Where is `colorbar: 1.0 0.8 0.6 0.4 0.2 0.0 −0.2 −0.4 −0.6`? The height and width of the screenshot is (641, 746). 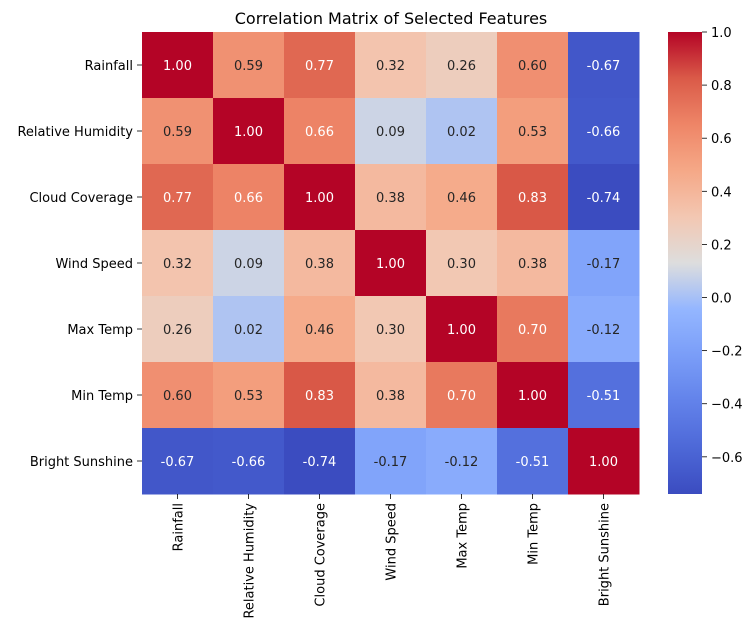 colorbar: 1.0 0.8 0.6 0.4 0.2 0.0 −0.2 −0.4 −0.6 is located at coordinates (705, 260).